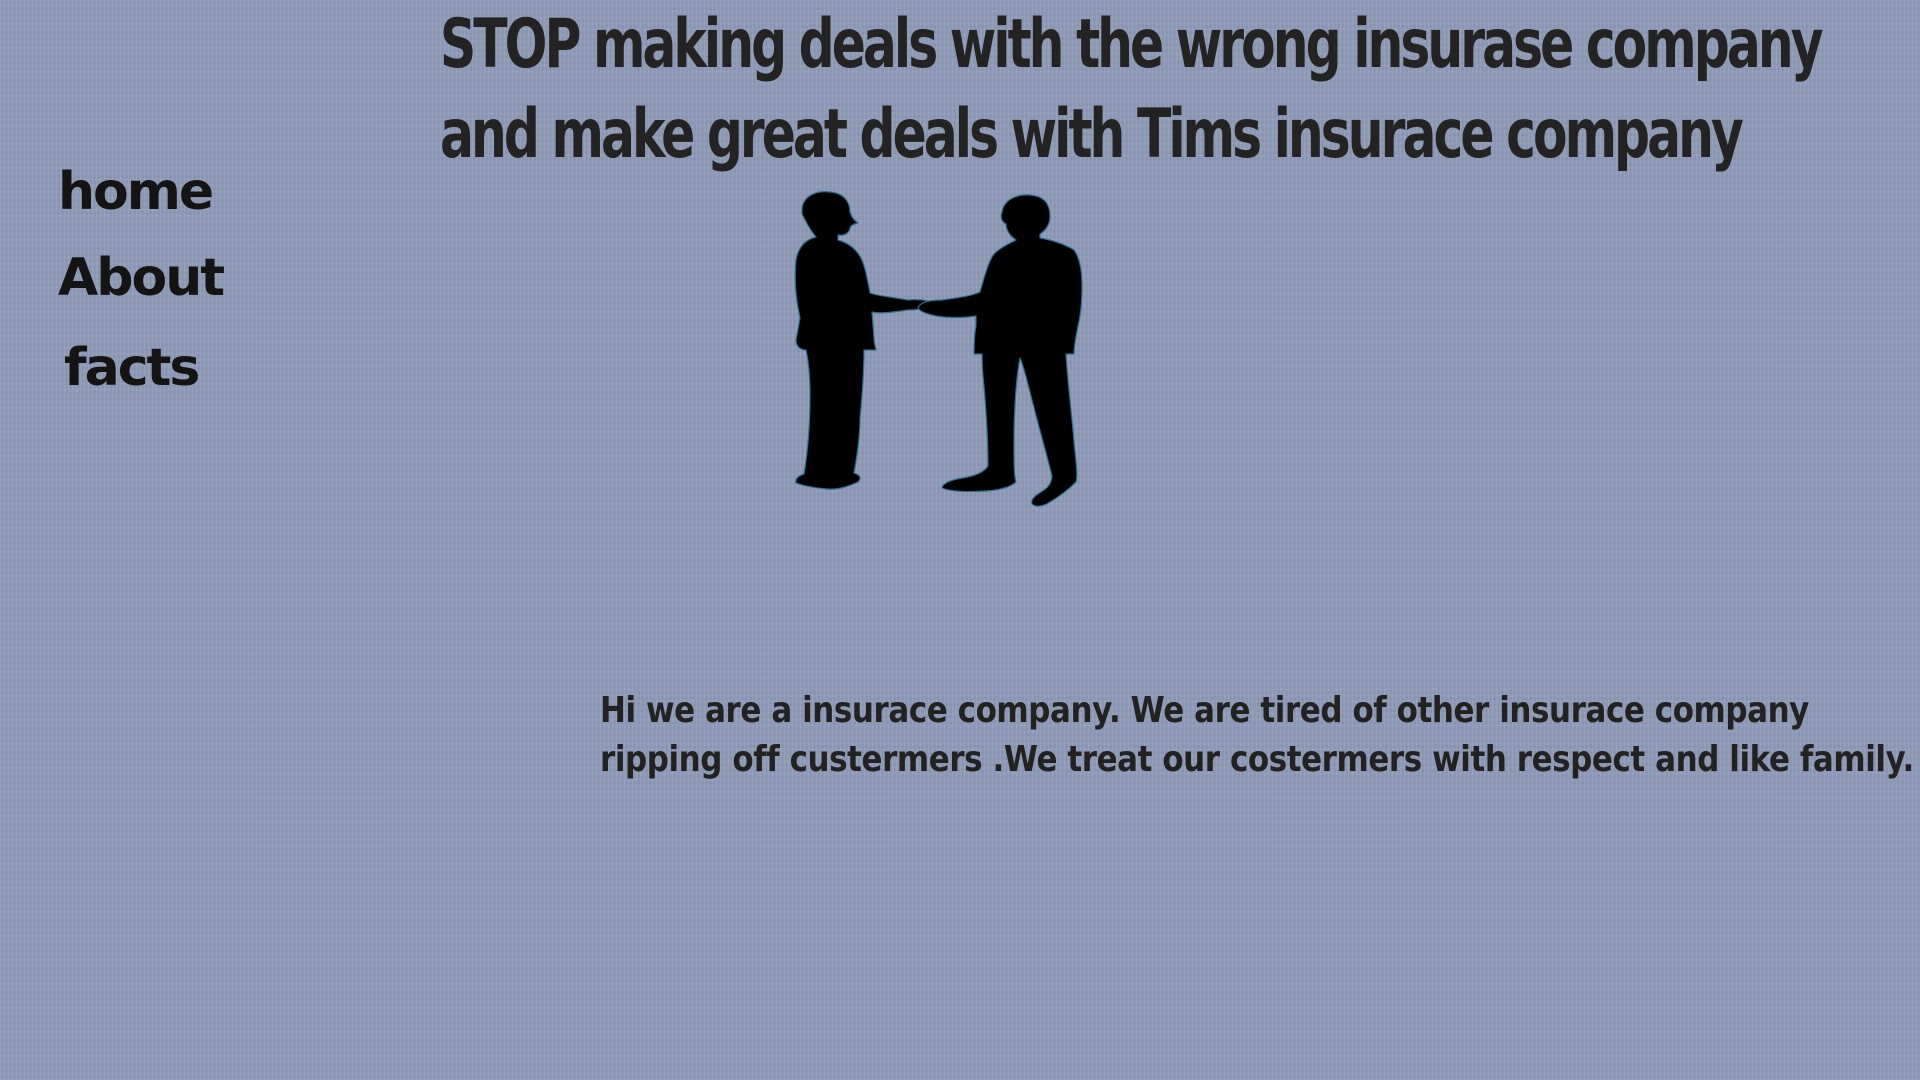 This screenshot has height=1080, width=1920. I want to click on nav-link-about: About, so click(141, 278).